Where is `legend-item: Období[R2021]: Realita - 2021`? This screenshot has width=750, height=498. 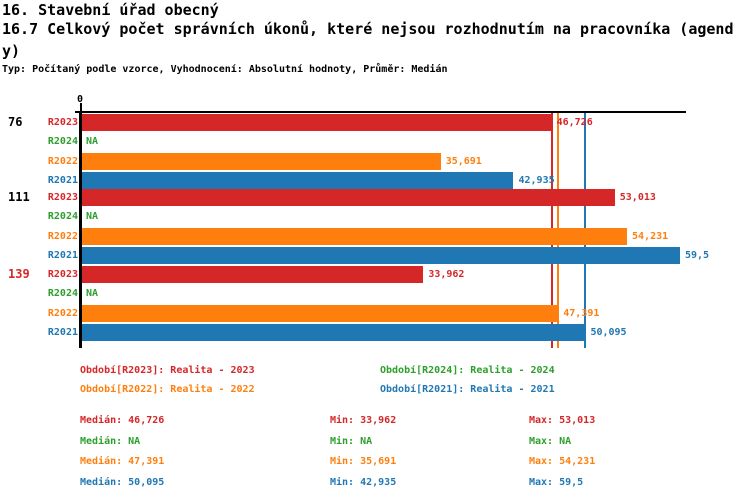 legend-item: Období[R2021]: Realita - 2021 is located at coordinates (467, 389).